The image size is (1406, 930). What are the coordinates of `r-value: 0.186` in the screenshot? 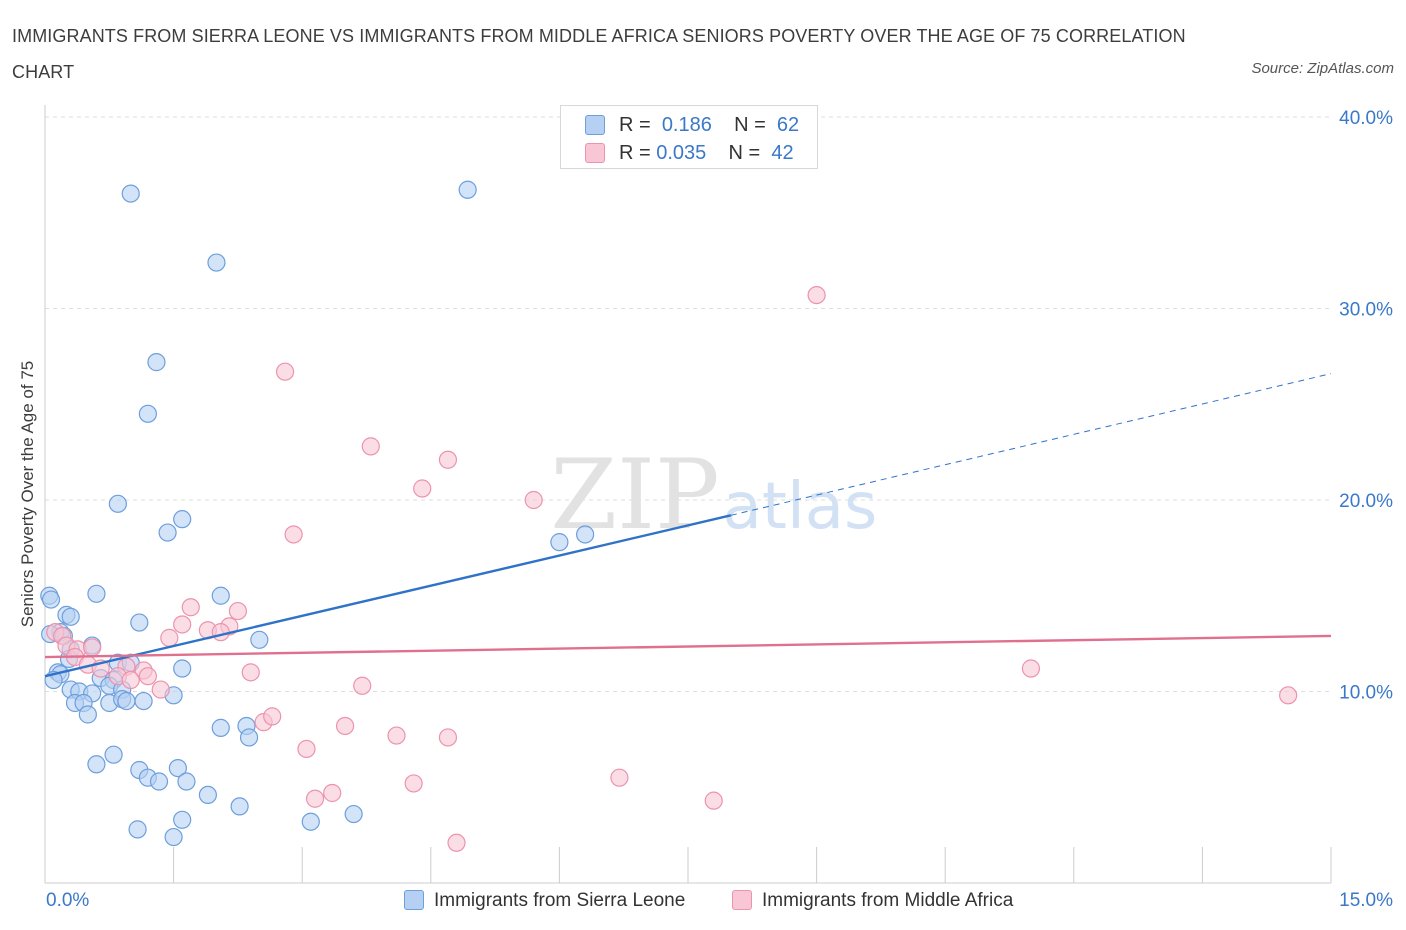 It's located at (686, 125).